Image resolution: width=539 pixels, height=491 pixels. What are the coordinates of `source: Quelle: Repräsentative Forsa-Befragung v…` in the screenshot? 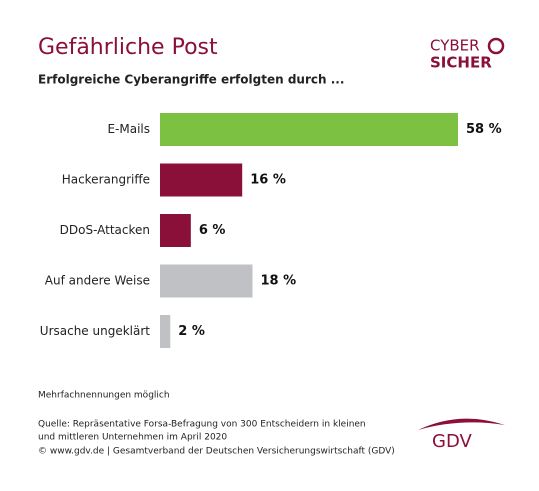 It's located at (202, 425).